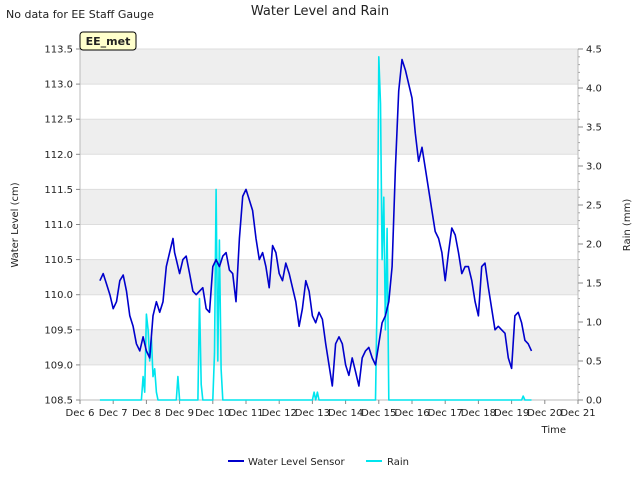 This screenshot has width=640, height=480. What do you see at coordinates (378, 413) in the screenshot?
I see `x-tick-label: Dec 15` at bounding box center [378, 413].